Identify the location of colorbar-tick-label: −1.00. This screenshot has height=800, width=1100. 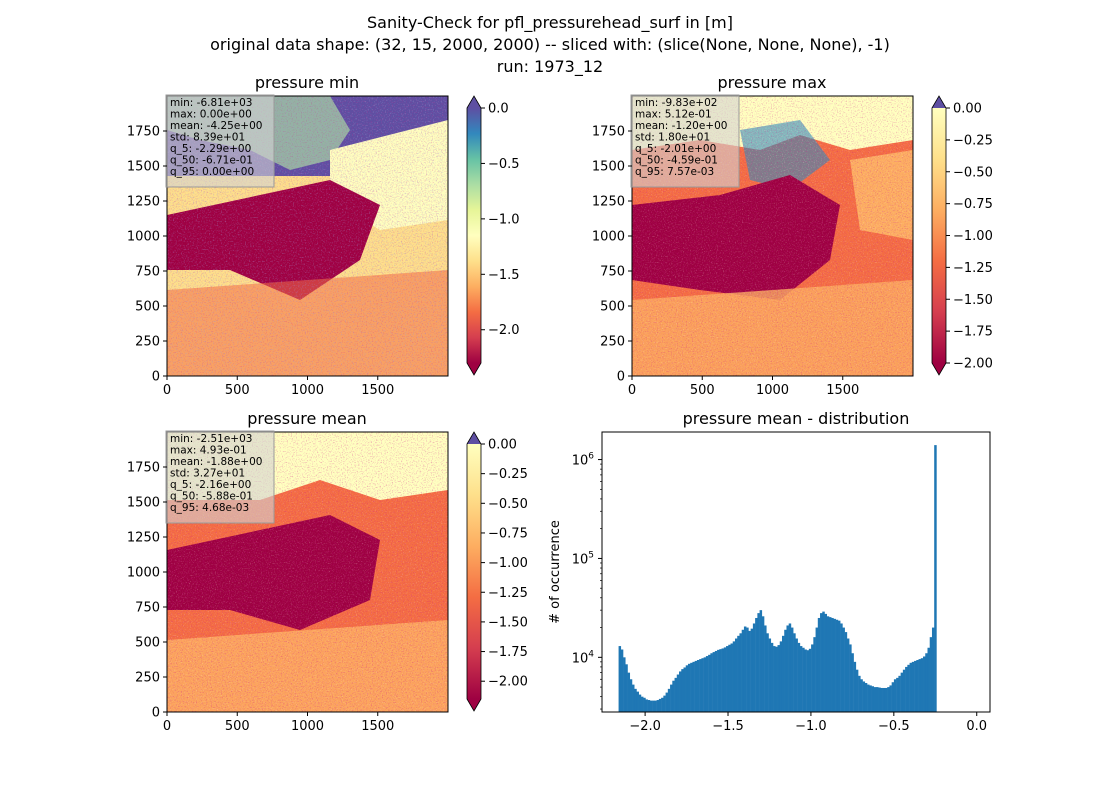
(508, 563).